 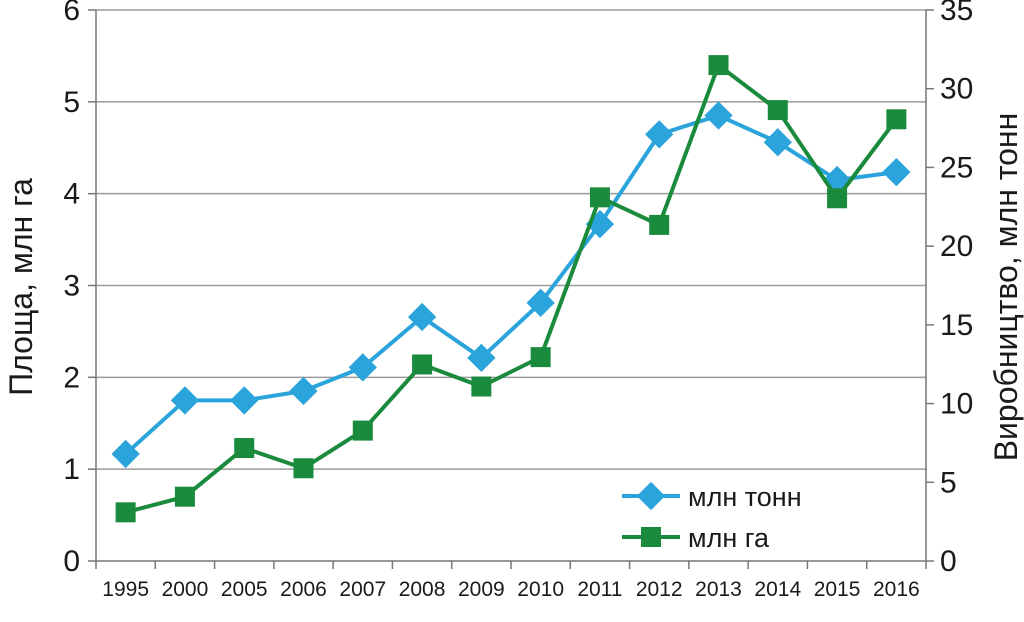 What do you see at coordinates (896, 589) in the screenshot?
I see `x-tick-label: 2016` at bounding box center [896, 589].